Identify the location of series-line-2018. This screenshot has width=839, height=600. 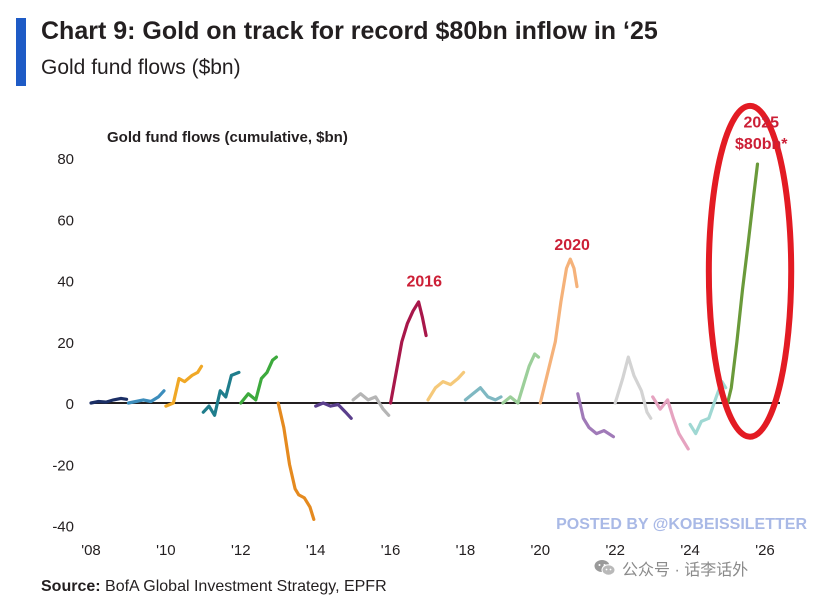
(483, 394).